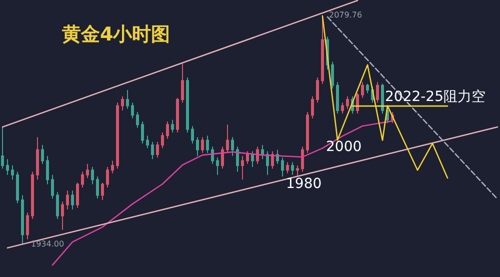 The width and height of the screenshot is (500, 277). I want to click on annotation: 1934.00, so click(47, 244).